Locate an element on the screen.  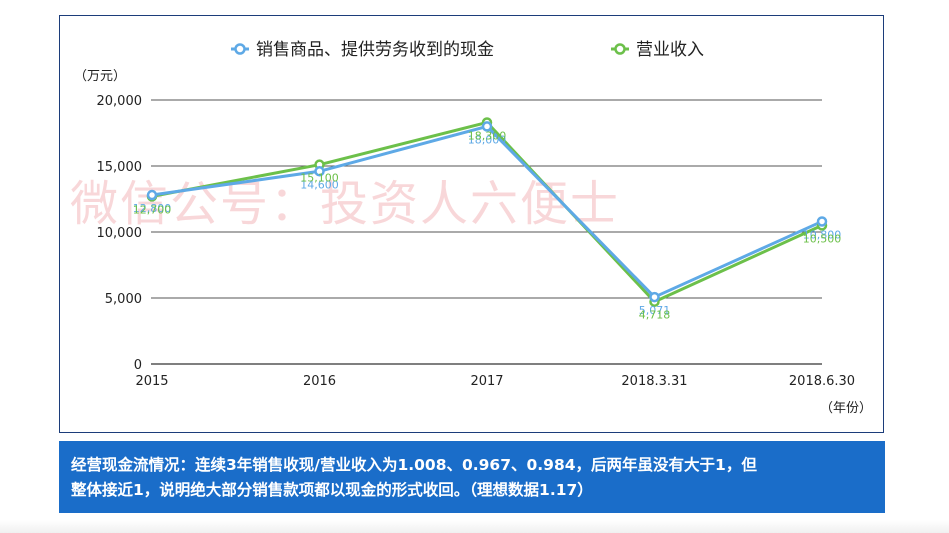
bottom-strip is located at coordinates (474, 526).